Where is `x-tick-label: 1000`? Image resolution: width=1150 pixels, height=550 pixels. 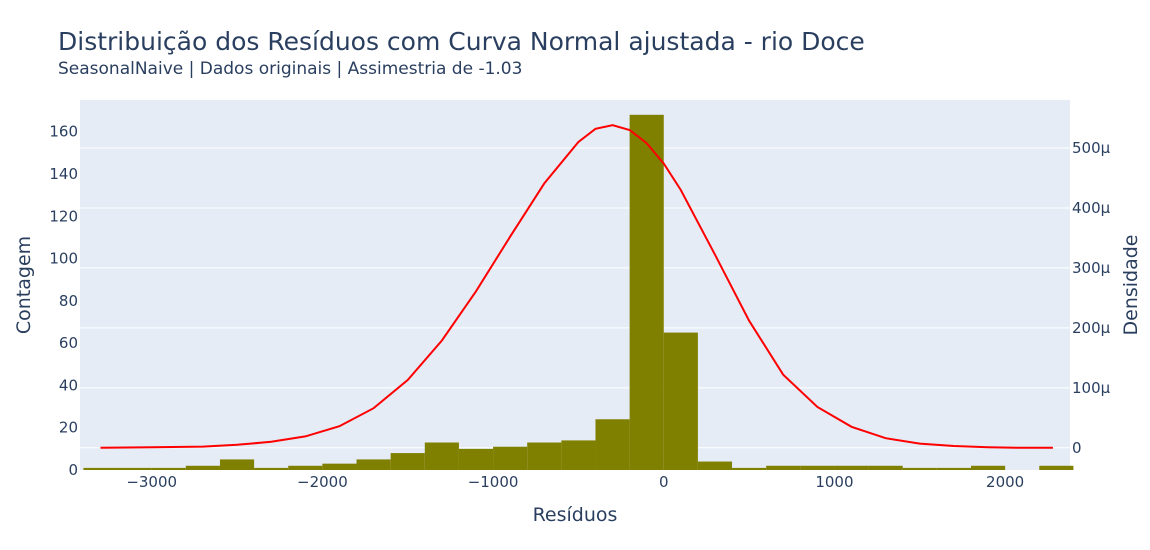 x-tick-label: 1000 is located at coordinates (834, 482).